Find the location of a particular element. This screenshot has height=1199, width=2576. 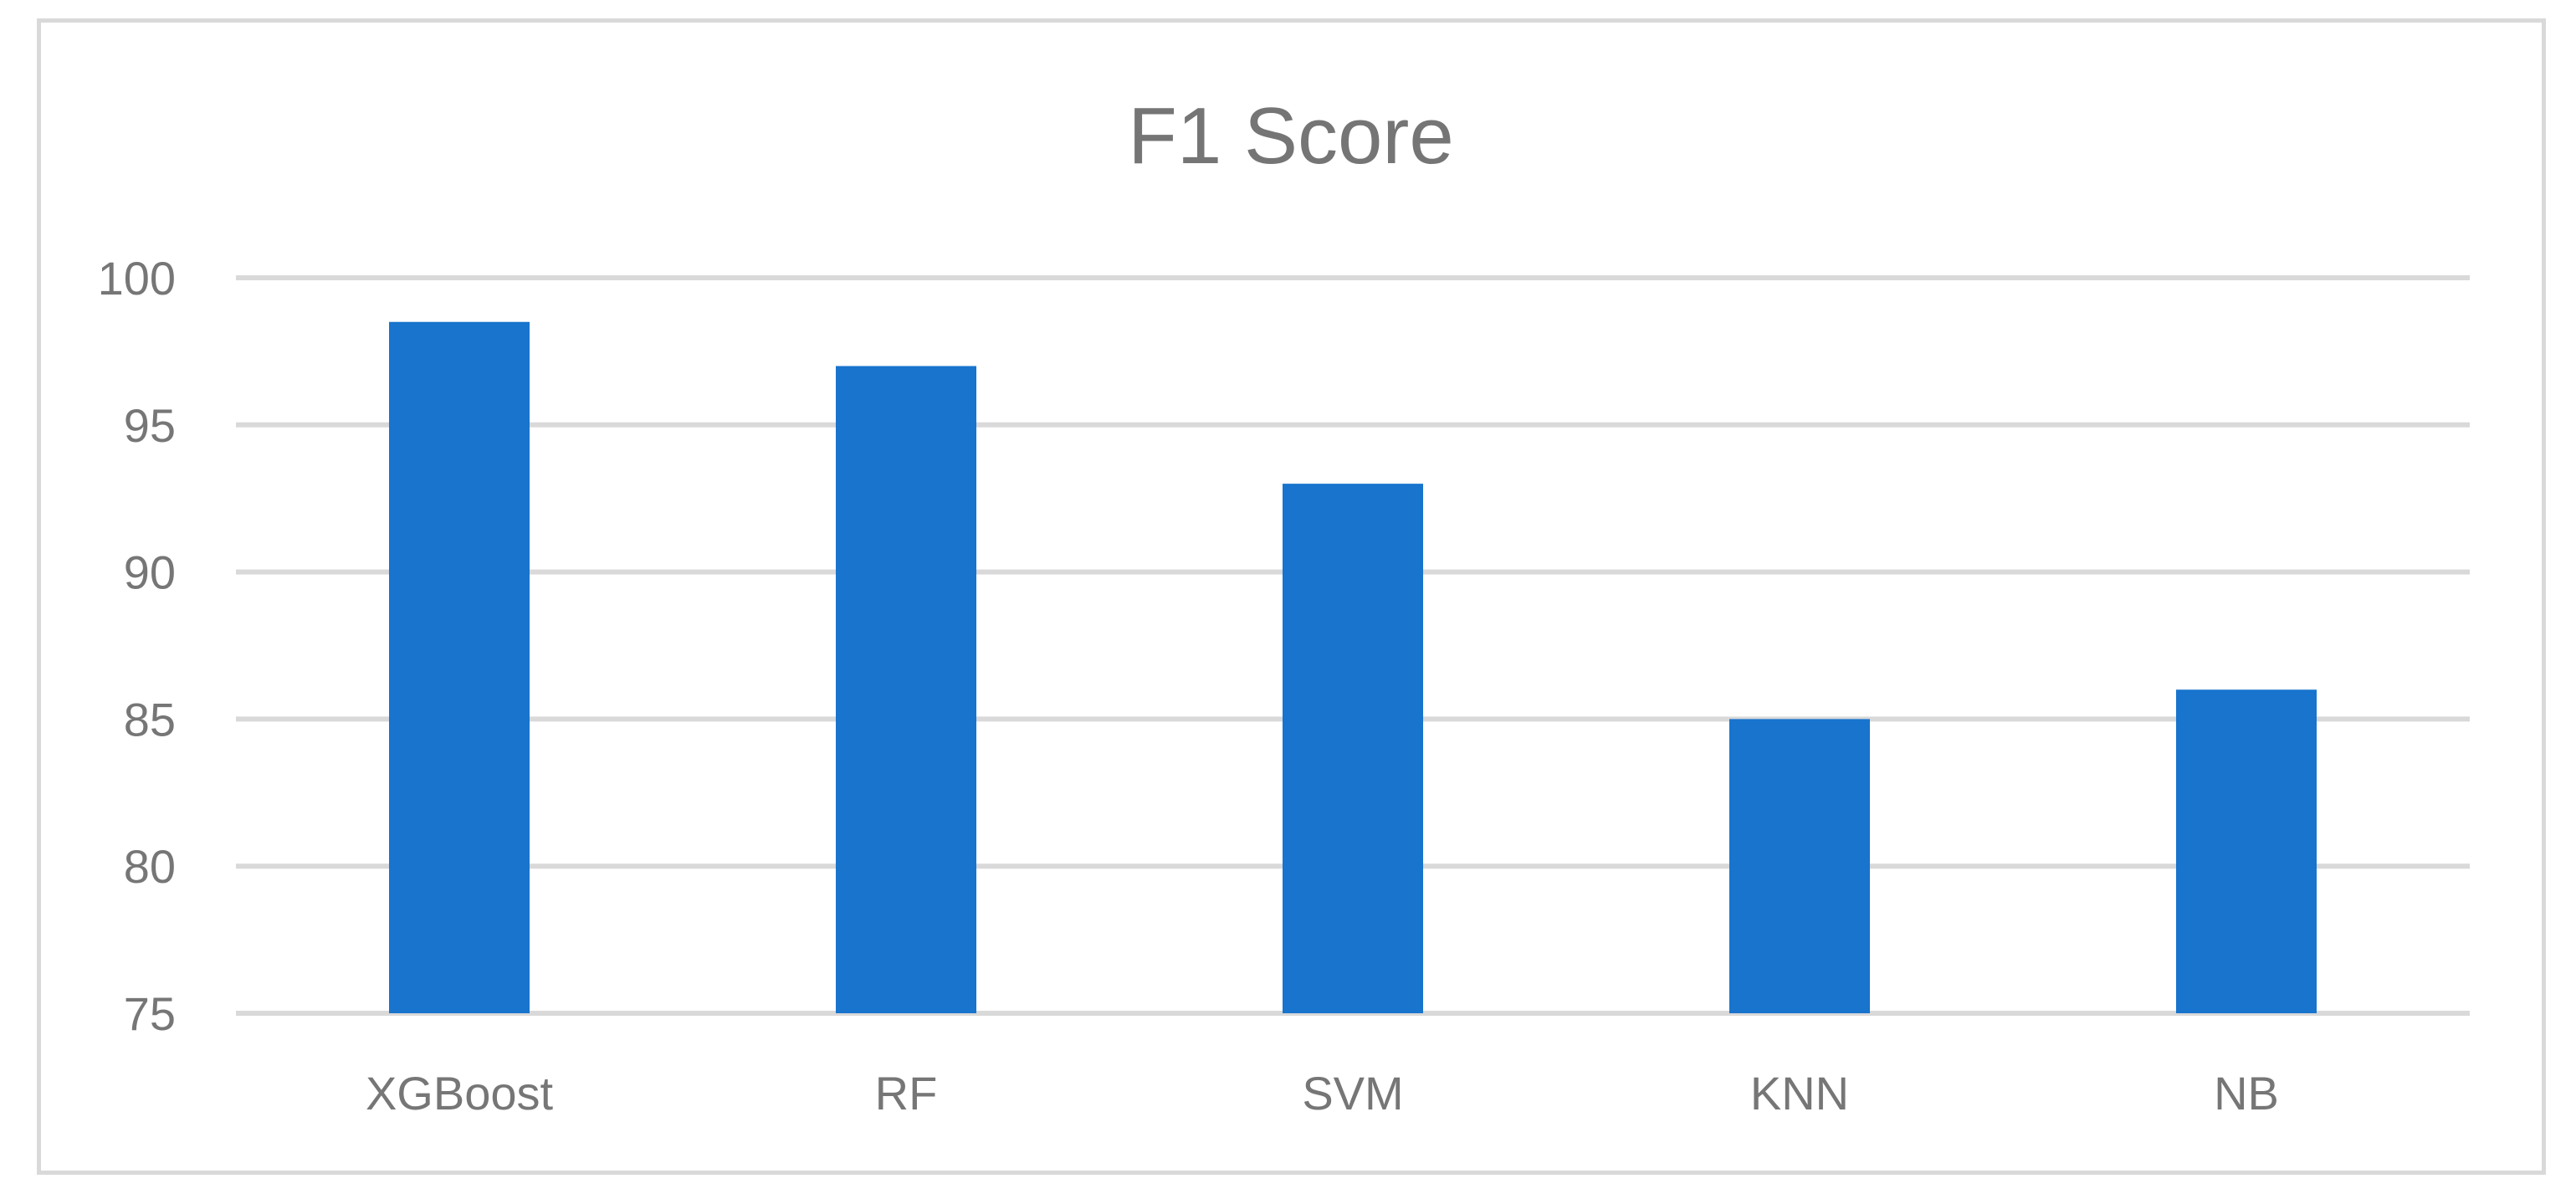

x-category-label-xgboost: XGBoost is located at coordinates (460, 1093).